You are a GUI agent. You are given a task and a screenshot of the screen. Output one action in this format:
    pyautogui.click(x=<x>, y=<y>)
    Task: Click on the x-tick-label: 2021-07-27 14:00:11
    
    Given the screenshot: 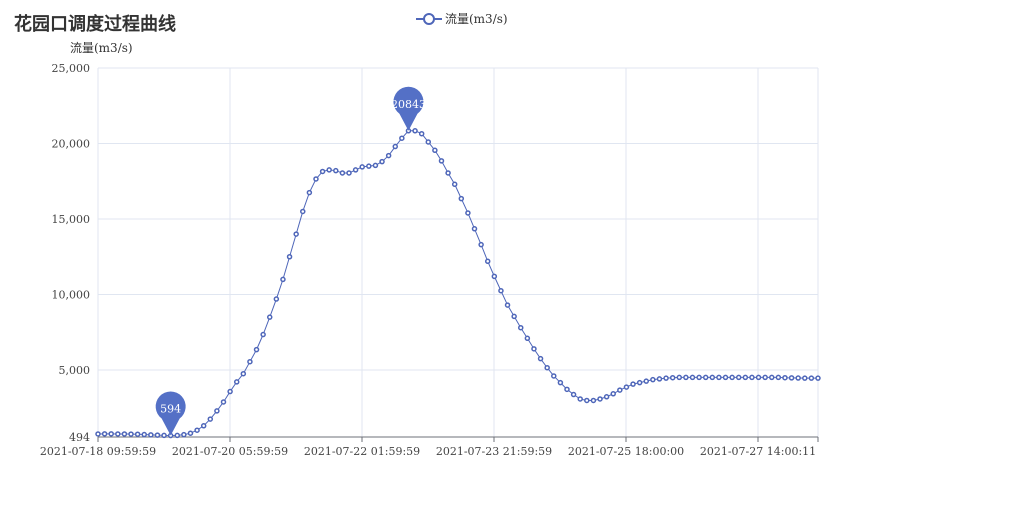 What is the action you would take?
    pyautogui.click(x=758, y=451)
    